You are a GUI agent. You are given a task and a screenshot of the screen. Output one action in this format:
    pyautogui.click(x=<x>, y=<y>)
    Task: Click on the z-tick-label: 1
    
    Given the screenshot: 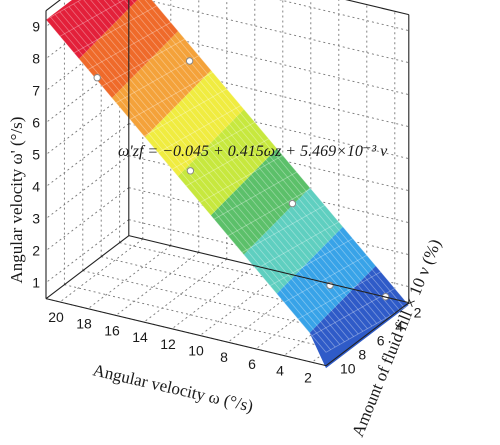 What is the action you would take?
    pyautogui.click(x=36, y=283)
    